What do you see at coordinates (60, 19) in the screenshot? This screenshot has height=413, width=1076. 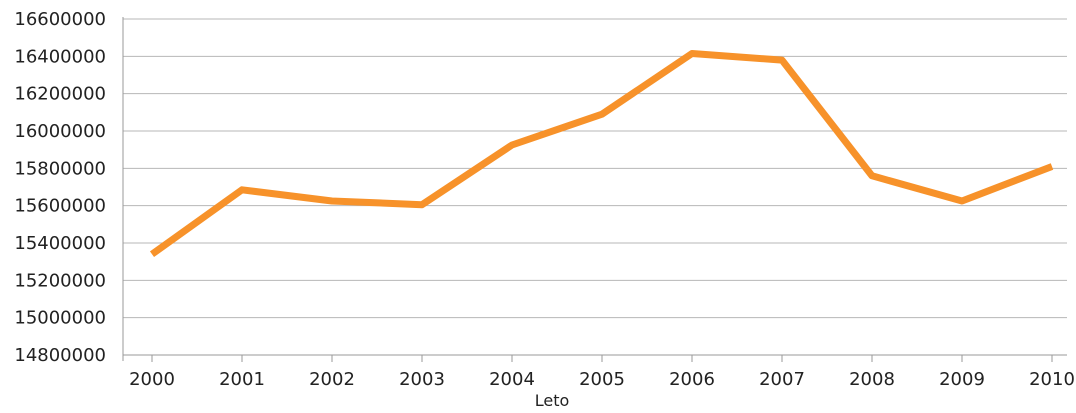 I see `y-tick-label-16600000: 16600000` at bounding box center [60, 19].